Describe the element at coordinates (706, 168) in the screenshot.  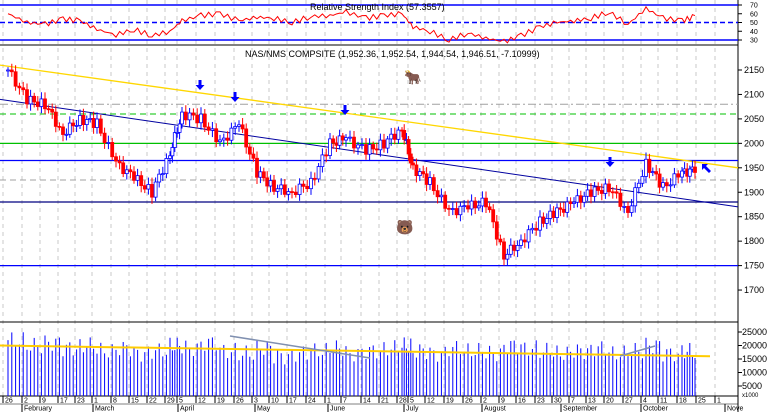
I see `arrow-up-left-icon` at that location.